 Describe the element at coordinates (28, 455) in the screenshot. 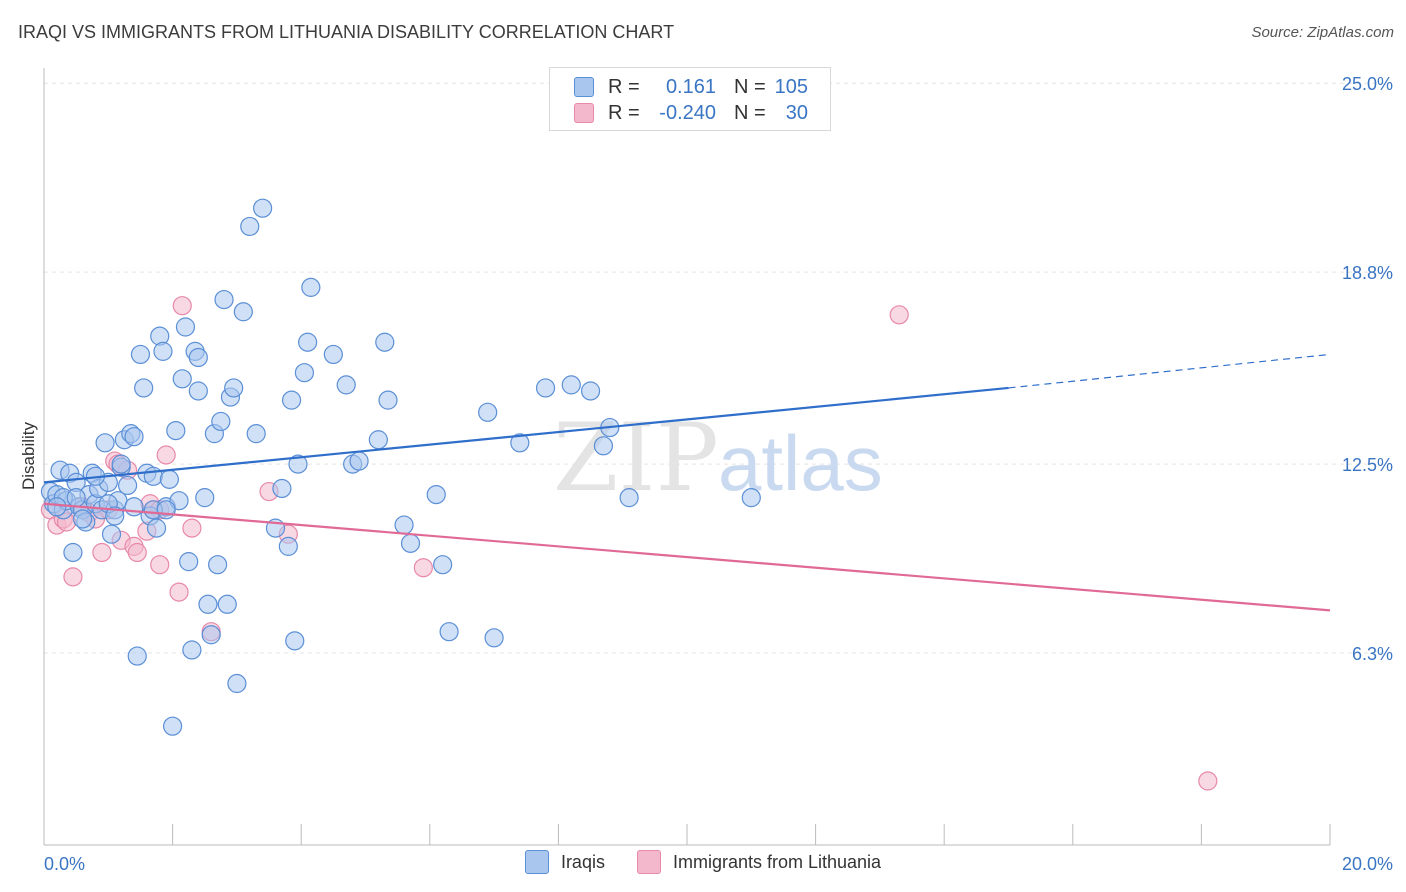

I see `y-axis-label: Disability` at that location.